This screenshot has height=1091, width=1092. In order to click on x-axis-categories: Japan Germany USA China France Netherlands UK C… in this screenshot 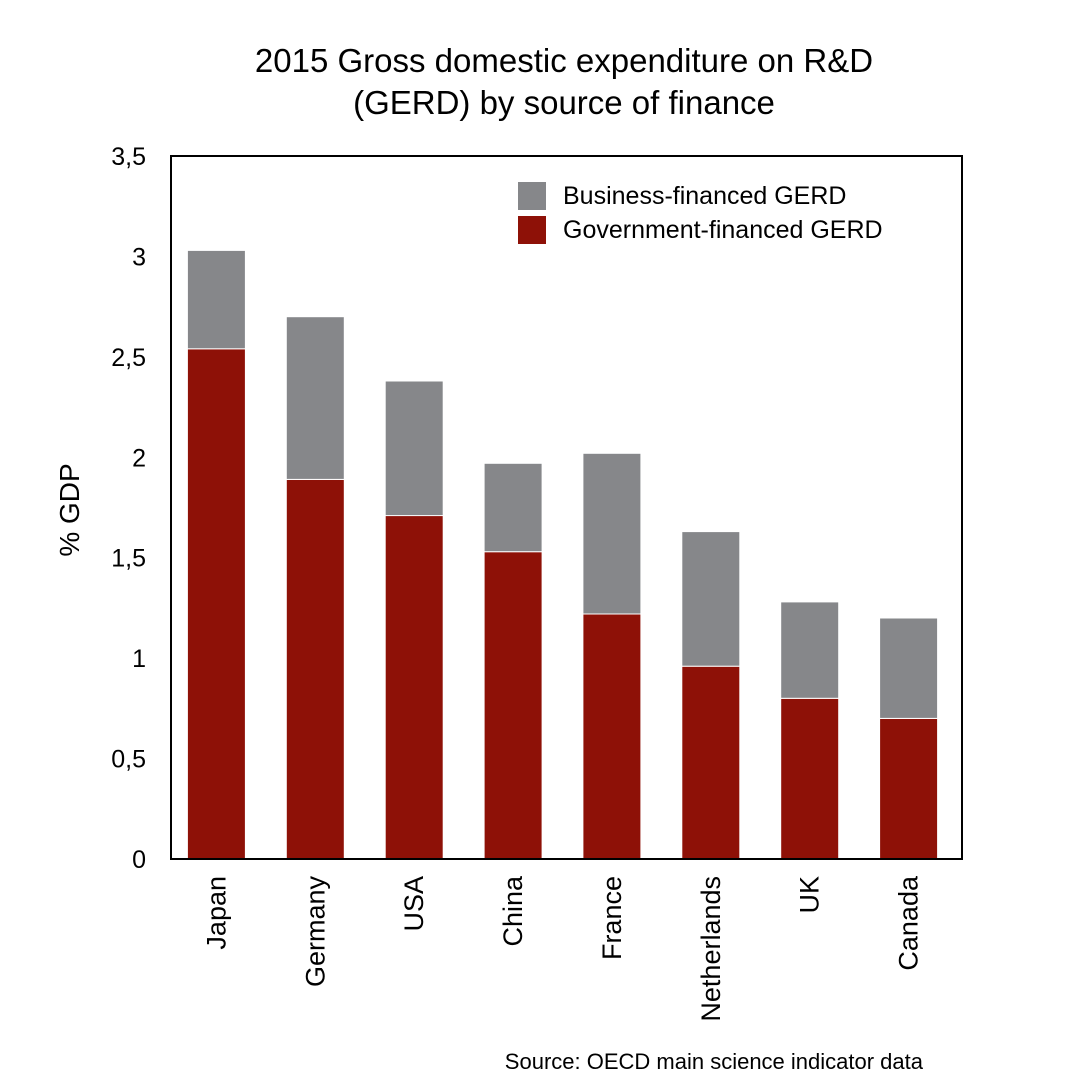, I will do `click(562, 948)`.